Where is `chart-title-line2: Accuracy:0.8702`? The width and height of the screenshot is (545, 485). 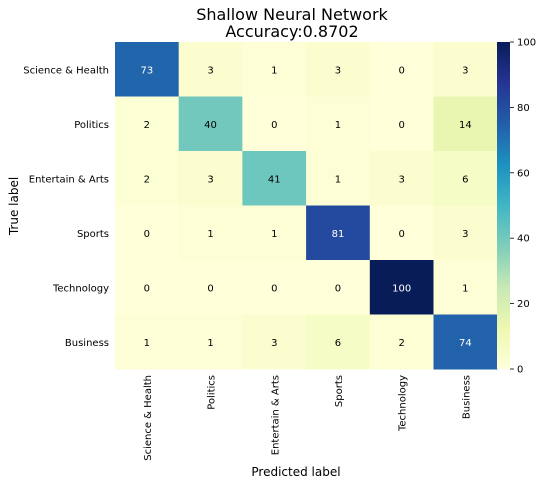 chart-title-line2: Accuracy:0.8702 is located at coordinates (291, 31).